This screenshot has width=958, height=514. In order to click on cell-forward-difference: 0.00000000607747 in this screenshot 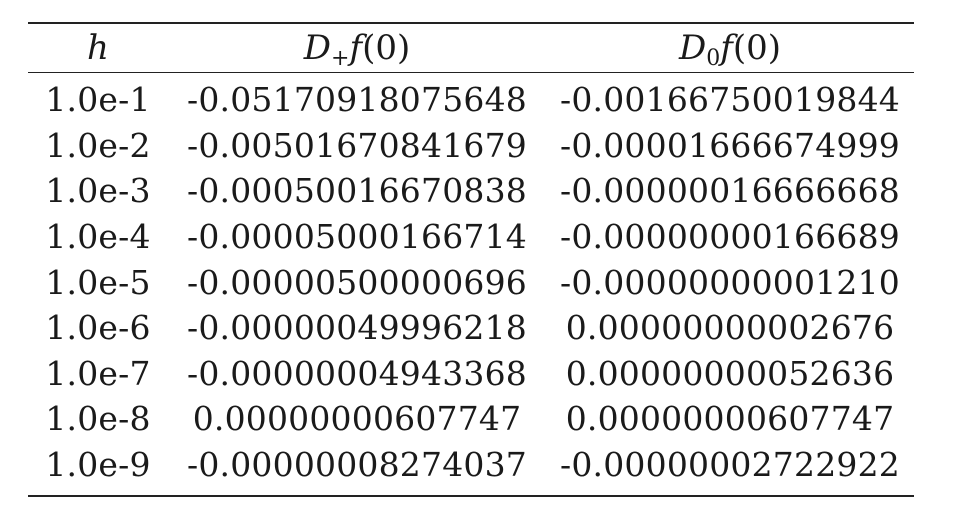, I will do `click(357, 419)`.